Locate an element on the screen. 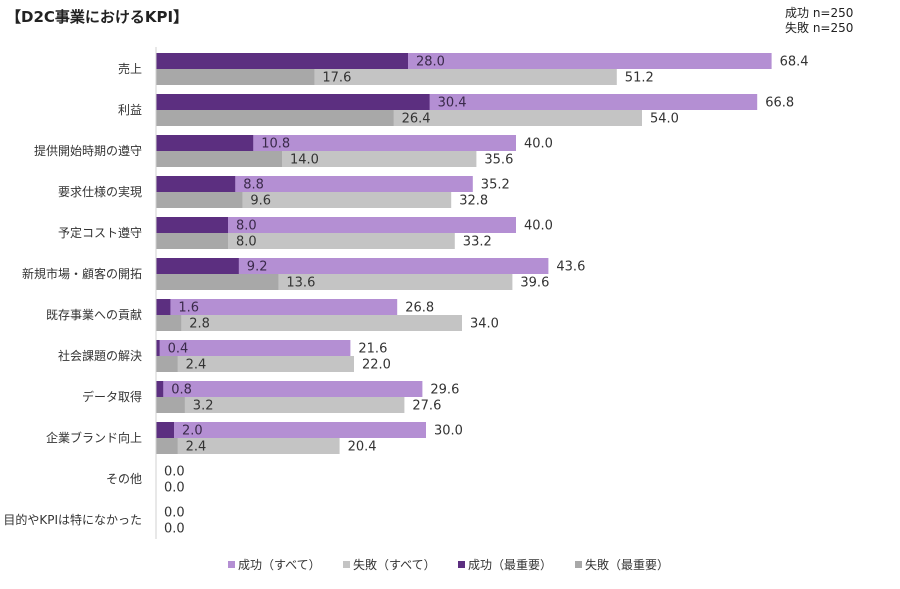  category-label: その他 is located at coordinates (124, 479).